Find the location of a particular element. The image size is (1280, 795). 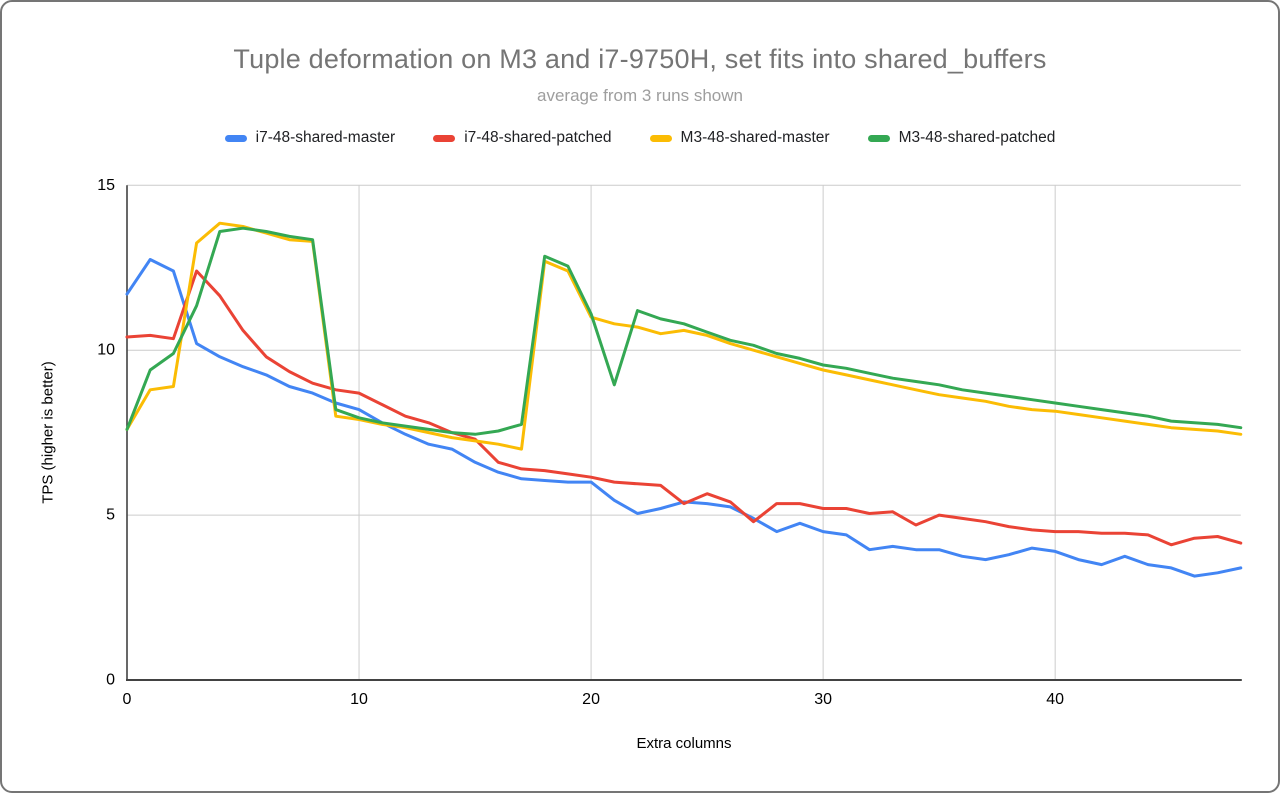

legend-label: M3-48-shared-patched is located at coordinates (977, 137).